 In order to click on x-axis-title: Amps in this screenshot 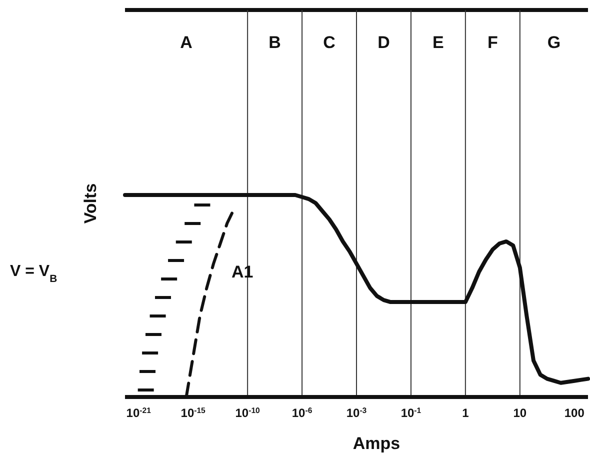, I will do `click(376, 443)`.